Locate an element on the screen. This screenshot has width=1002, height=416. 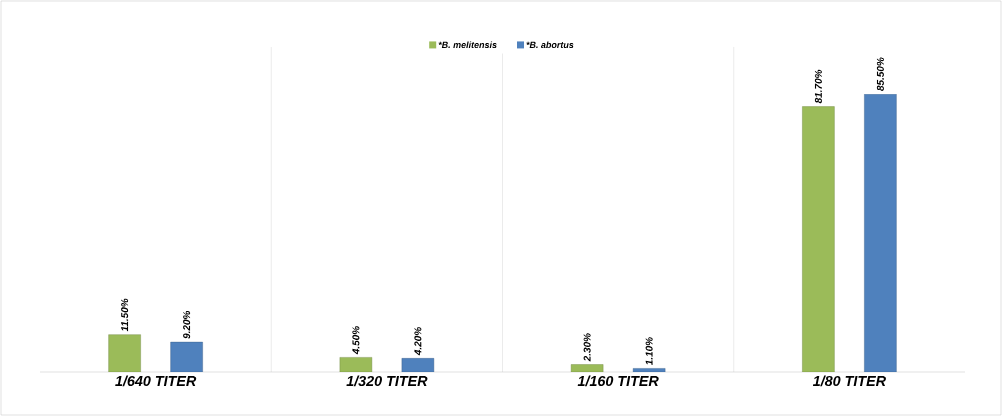
x-tick-label: 1/160 TITER is located at coordinates (618, 381).